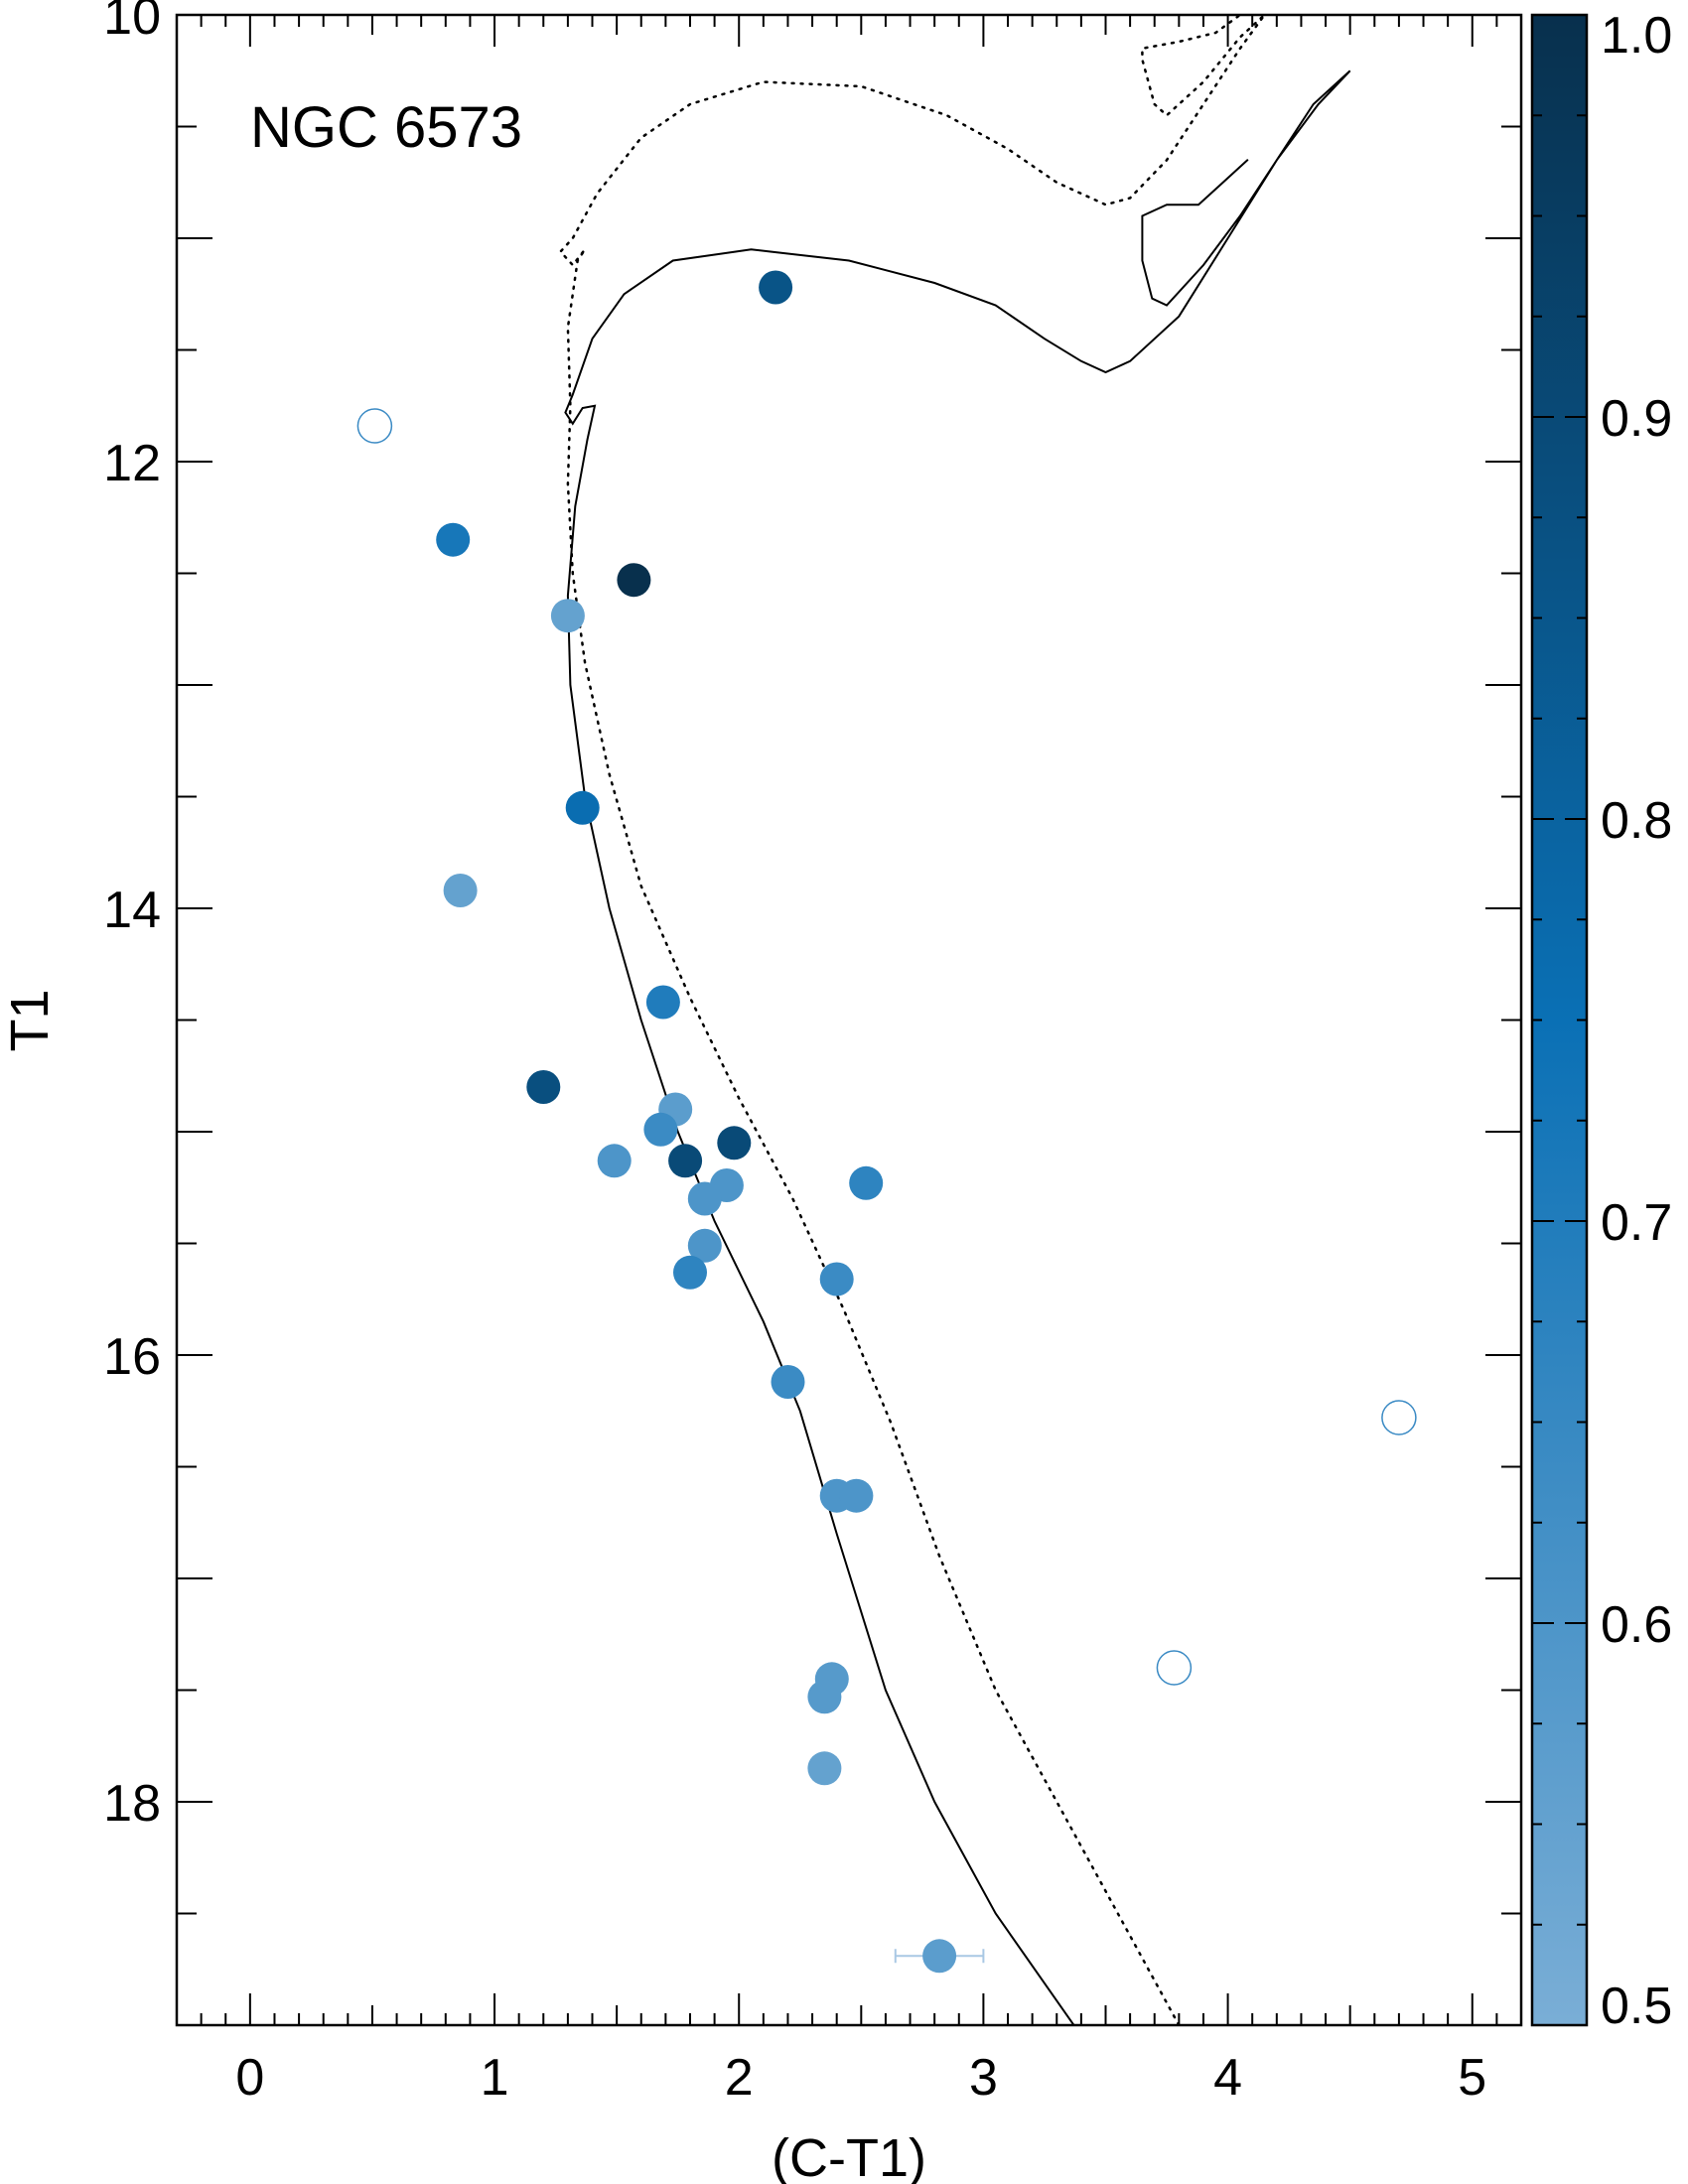 The height and width of the screenshot is (2184, 1688). Describe the element at coordinates (739, 2078) in the screenshot. I see `x-tick-label: 2` at that location.